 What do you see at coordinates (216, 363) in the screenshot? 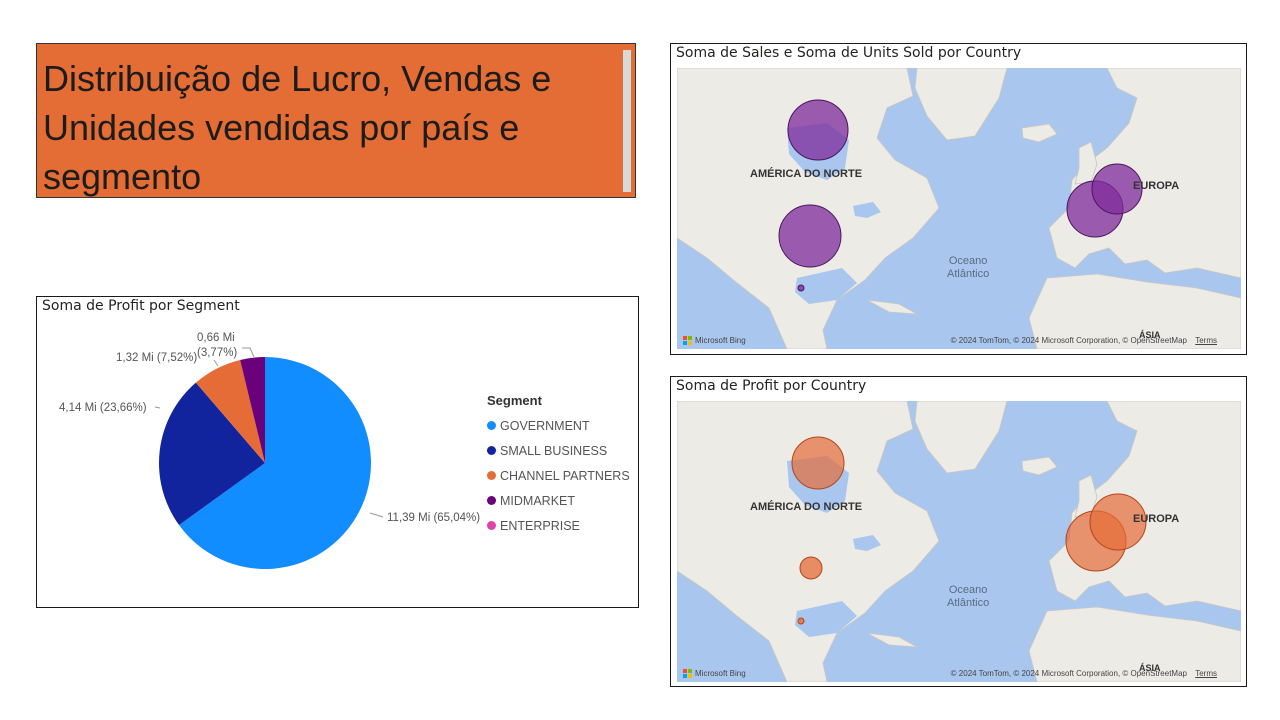
I see `leader-channel-partners` at bounding box center [216, 363].